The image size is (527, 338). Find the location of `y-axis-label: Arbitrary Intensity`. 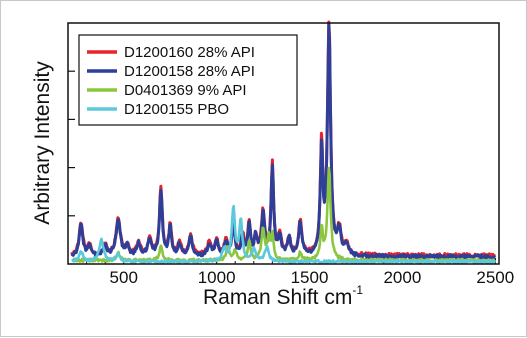

y-axis-label: Arbitrary Intensity is located at coordinates (42, 143).